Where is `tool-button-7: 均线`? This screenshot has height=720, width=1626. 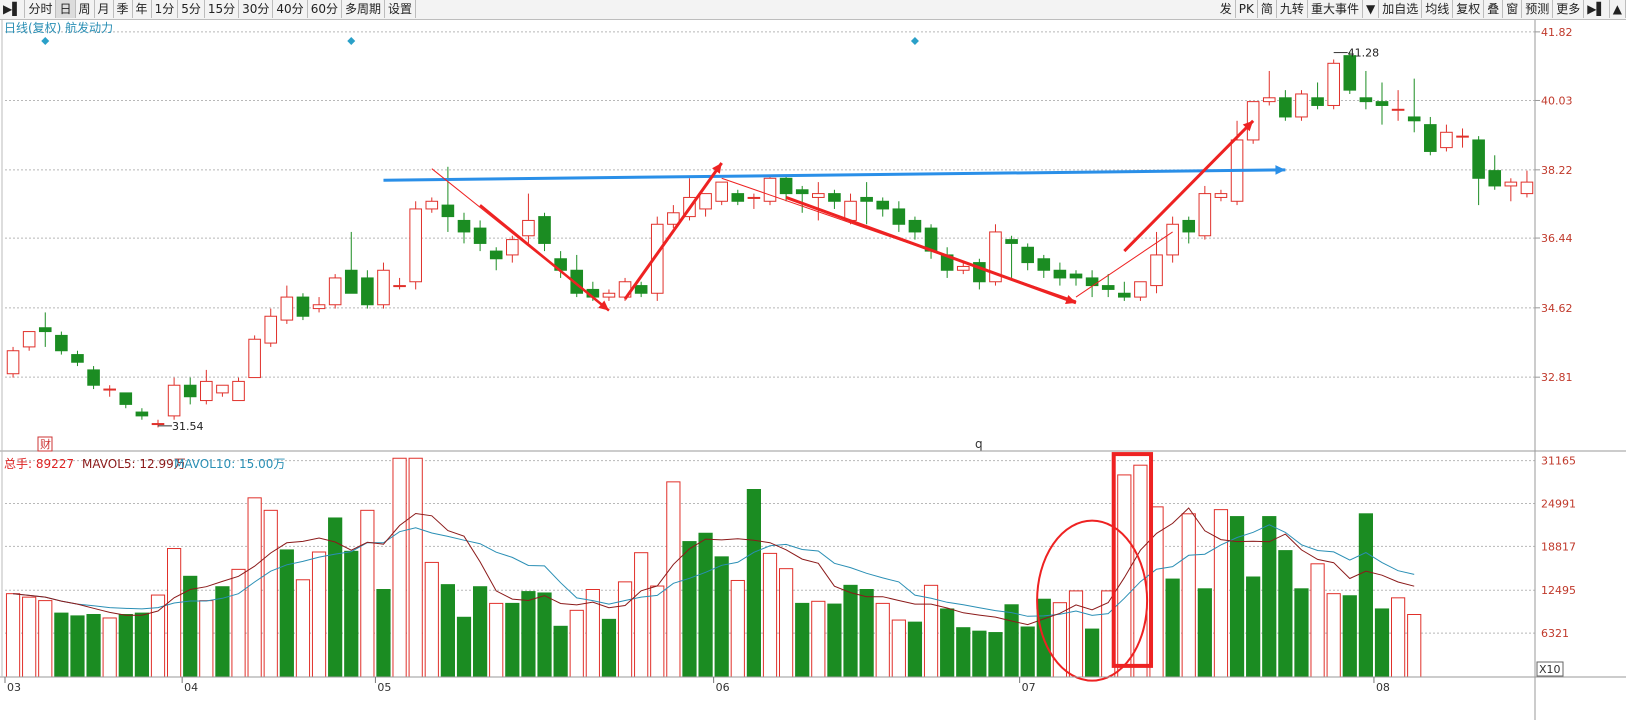 tool-button-7: 均线 is located at coordinates (1438, 9).